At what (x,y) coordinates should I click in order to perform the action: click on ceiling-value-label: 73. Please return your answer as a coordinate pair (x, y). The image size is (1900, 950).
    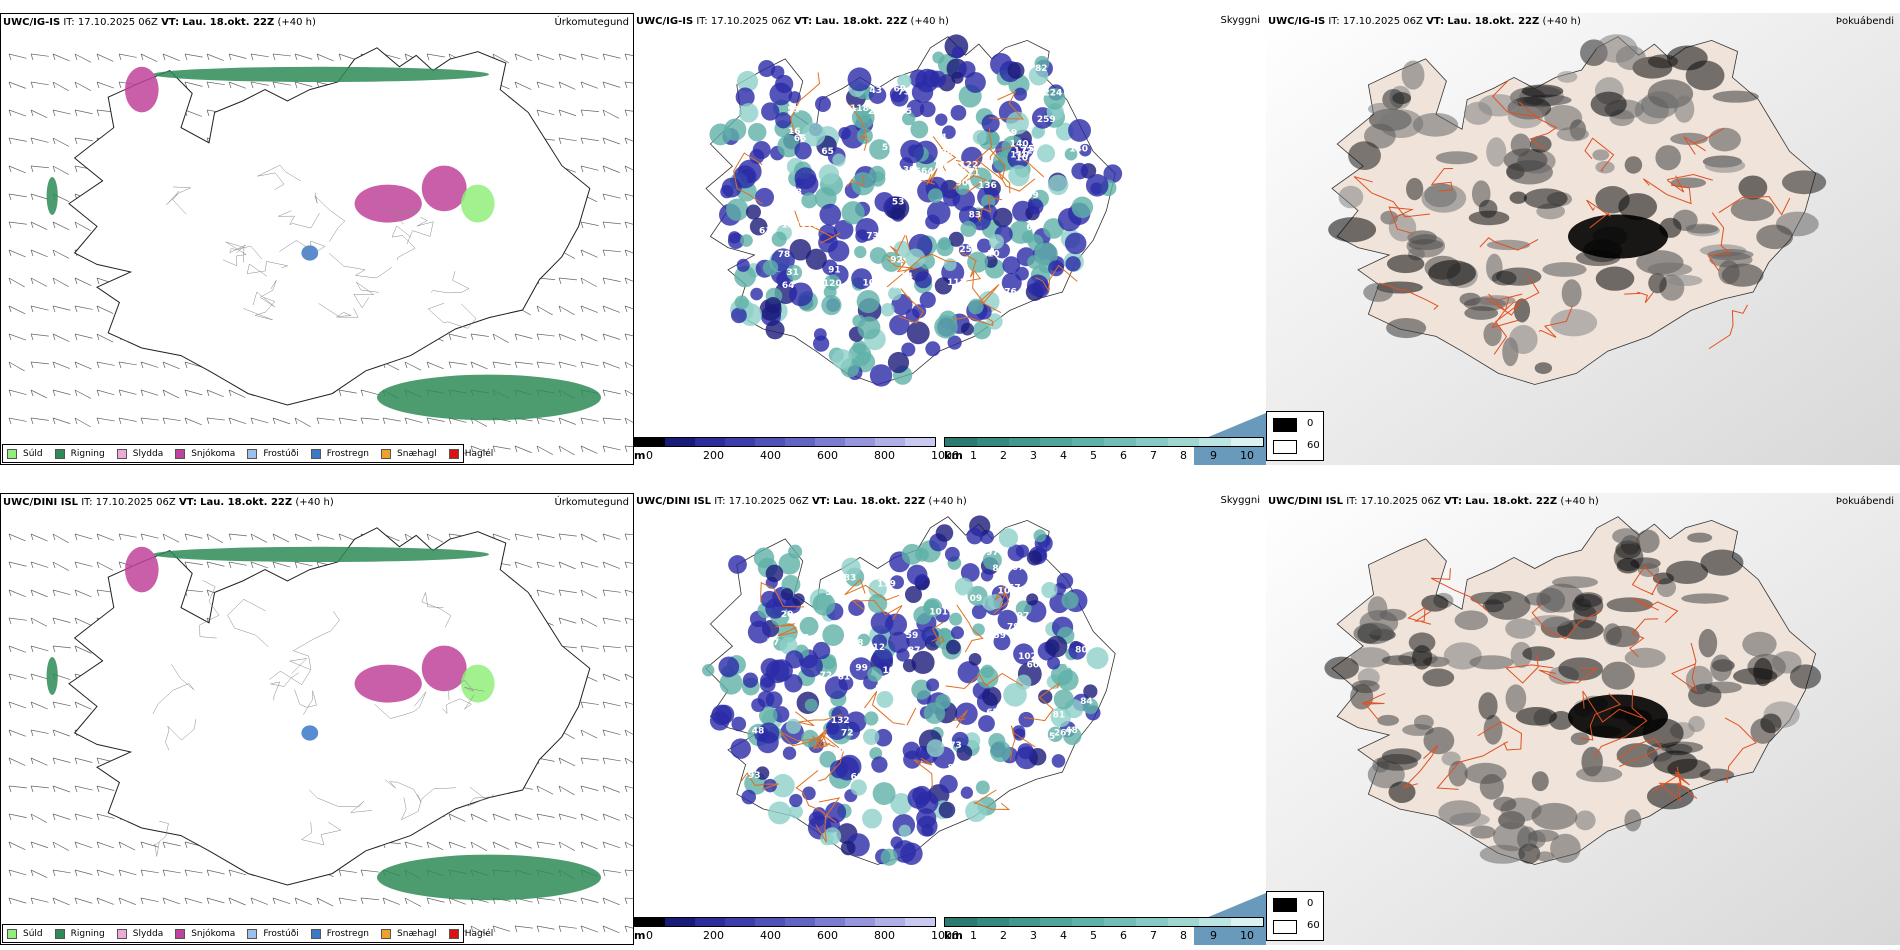
    Looking at the image, I should click on (955, 746).